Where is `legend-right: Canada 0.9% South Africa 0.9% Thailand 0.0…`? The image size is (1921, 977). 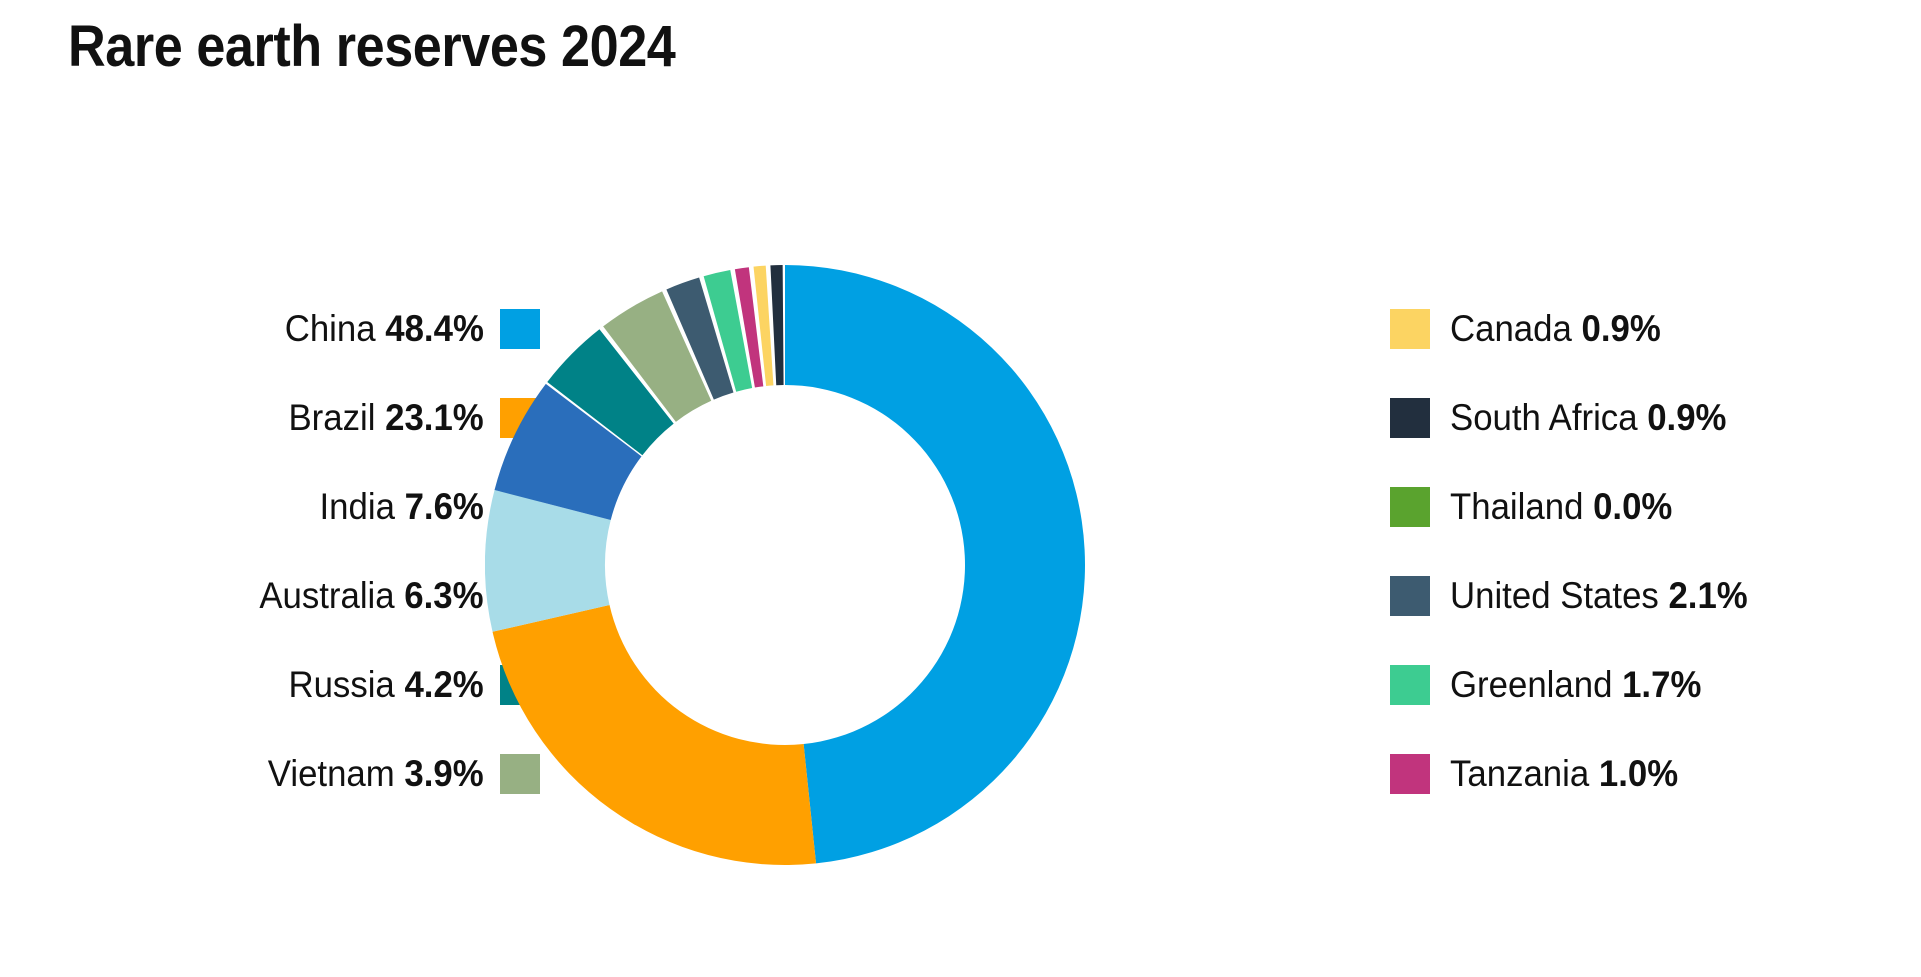
legend-right: Canada 0.9% South Africa 0.9% Thailand 0.0… is located at coordinates (1630, 551).